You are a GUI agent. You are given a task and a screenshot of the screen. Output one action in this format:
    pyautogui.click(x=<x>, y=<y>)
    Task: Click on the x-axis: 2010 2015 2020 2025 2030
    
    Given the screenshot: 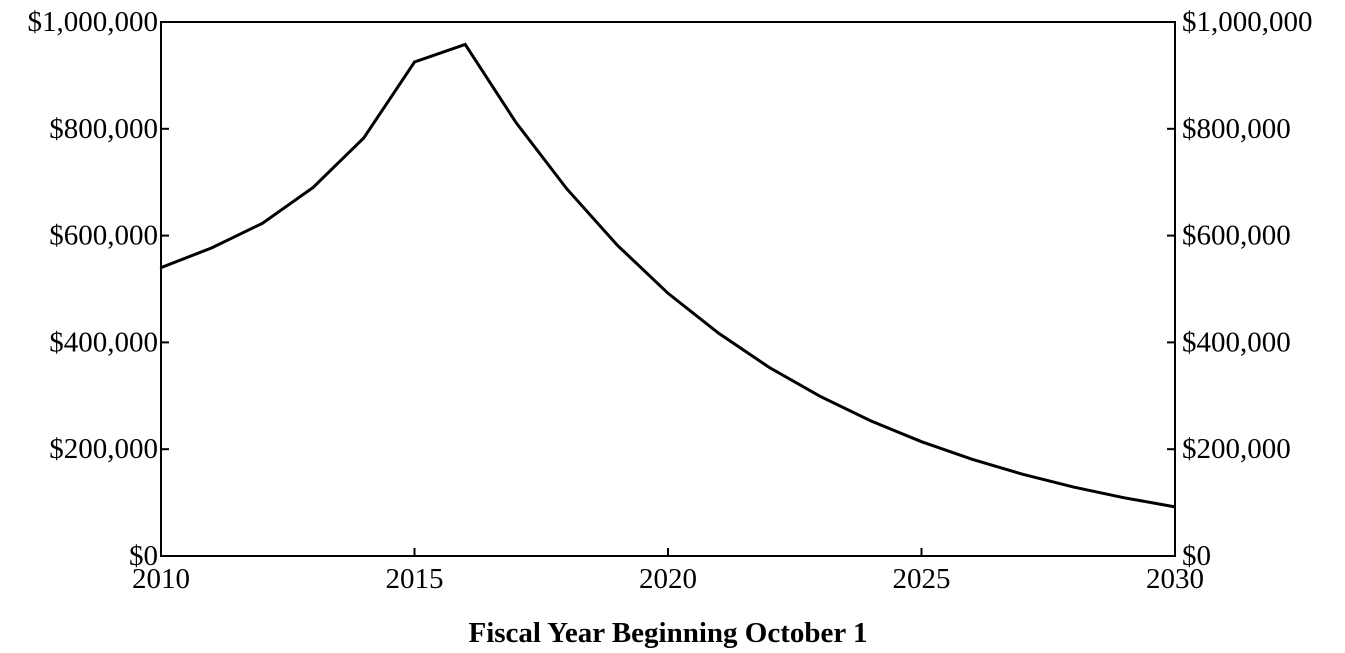 What is the action you would take?
    pyautogui.click(x=668, y=571)
    